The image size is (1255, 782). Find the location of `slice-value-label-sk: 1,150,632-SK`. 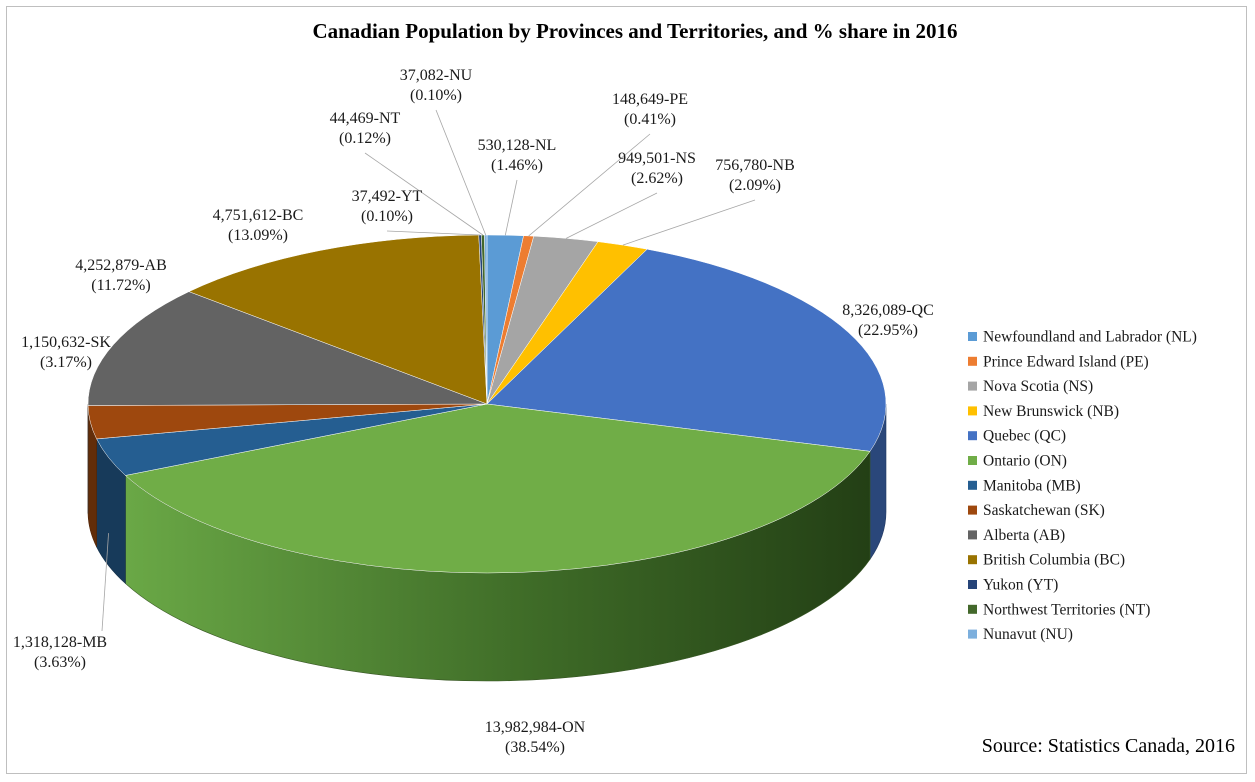

slice-value-label-sk: 1,150,632-SK is located at coordinates (66, 342).